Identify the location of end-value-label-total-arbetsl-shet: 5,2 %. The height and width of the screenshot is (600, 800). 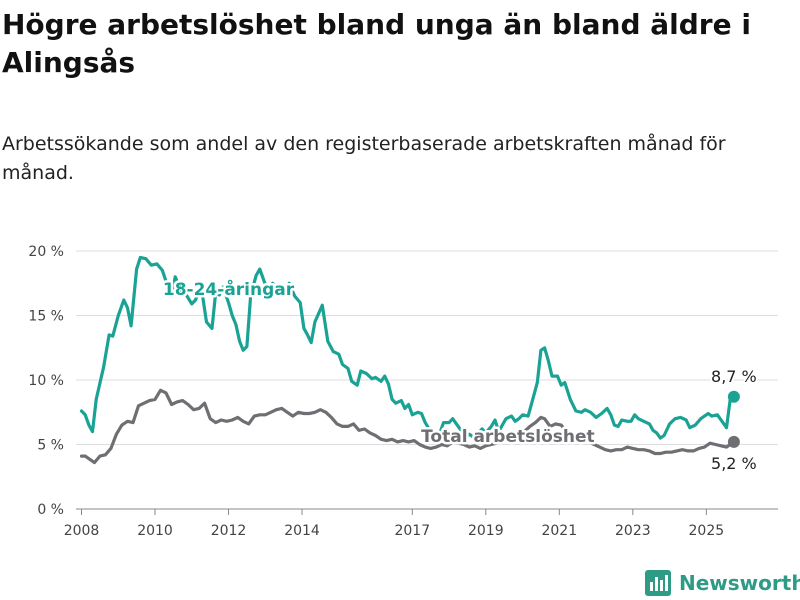
(734, 463).